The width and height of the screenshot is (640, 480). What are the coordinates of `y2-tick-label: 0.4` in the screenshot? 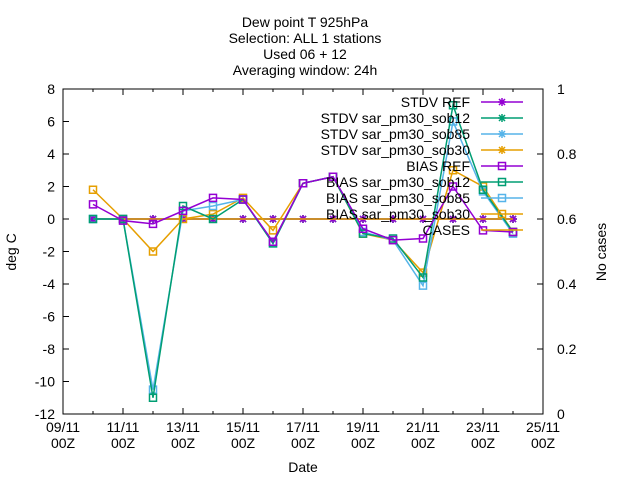 It's located at (567, 284).